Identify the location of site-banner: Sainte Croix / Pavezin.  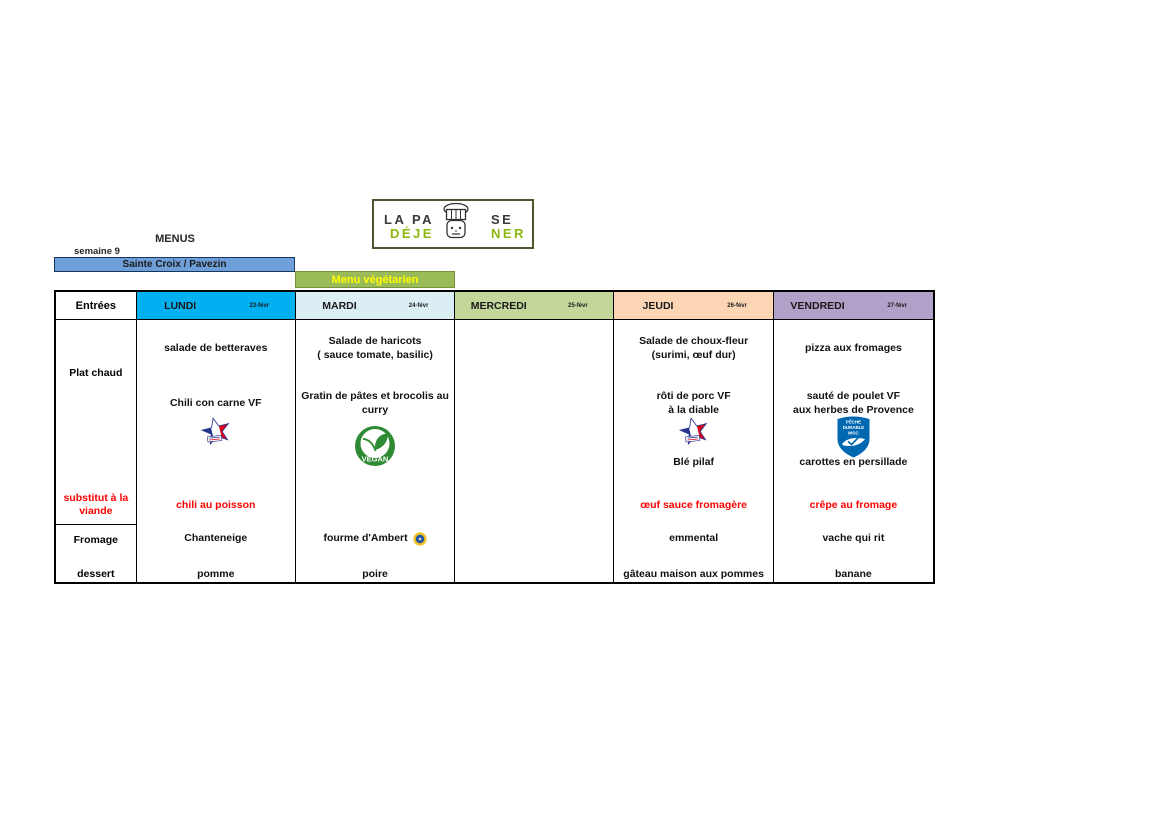
(174, 264).